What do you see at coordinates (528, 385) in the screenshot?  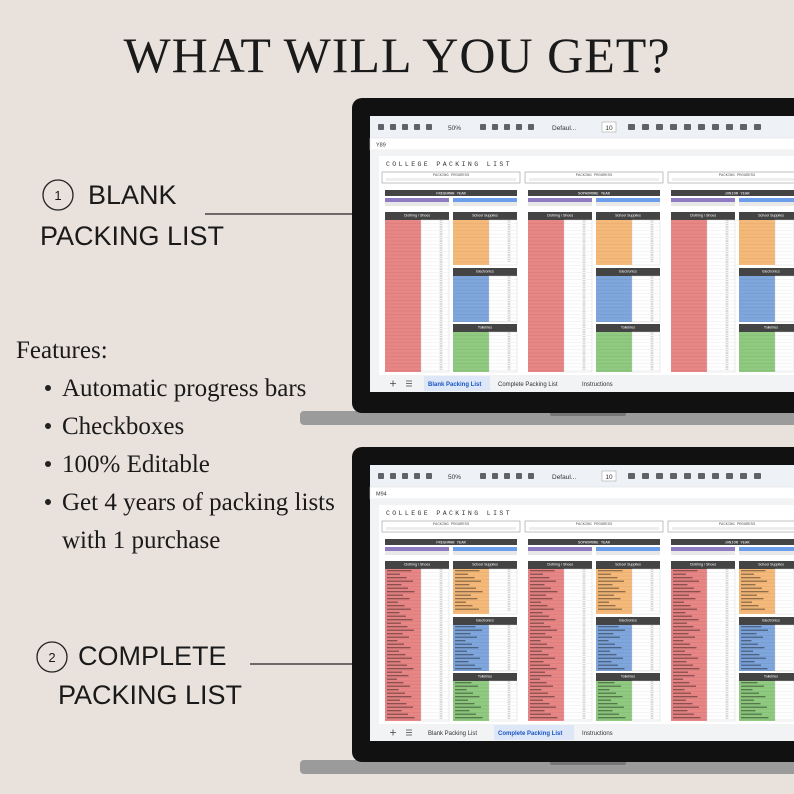 I see `sheet-tab: Complete Packing List` at bounding box center [528, 385].